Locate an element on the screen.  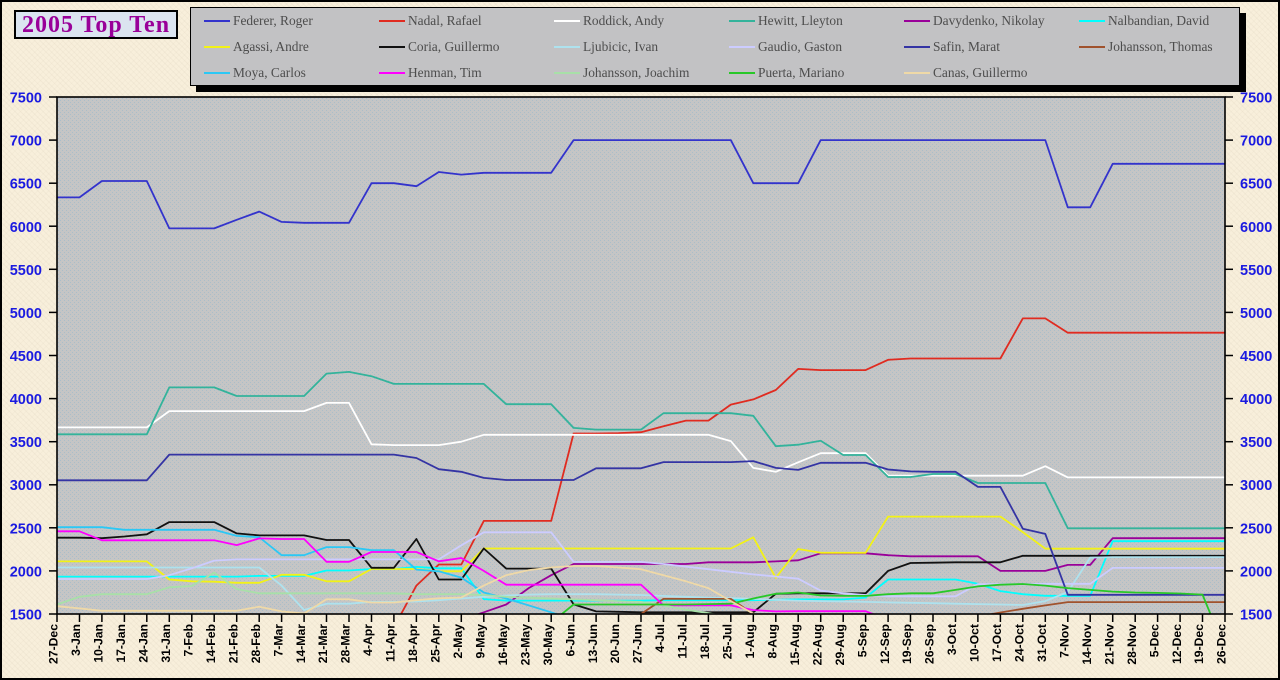
svg-text: 14-Feb is located at coordinates (211, 643).